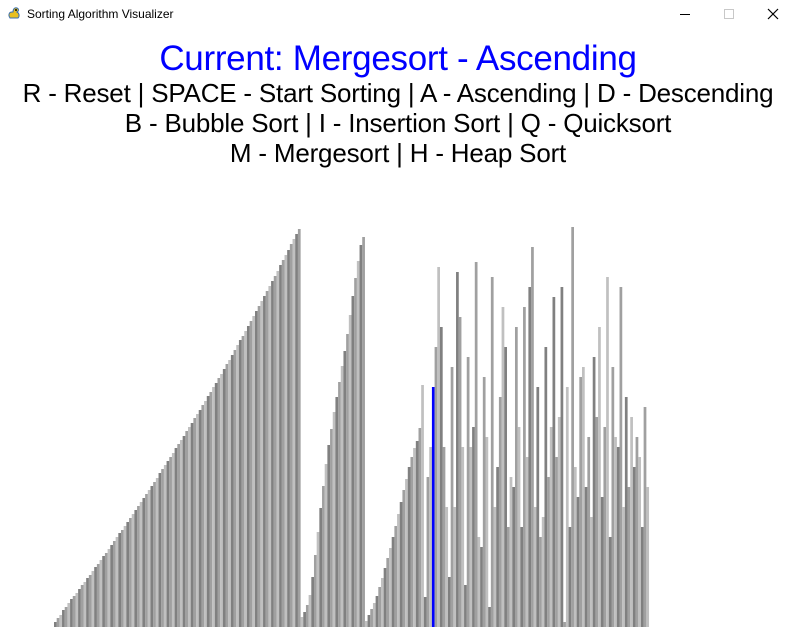 The height and width of the screenshot is (627, 796). Describe the element at coordinates (729, 14) in the screenshot. I see `maximize-button` at that location.